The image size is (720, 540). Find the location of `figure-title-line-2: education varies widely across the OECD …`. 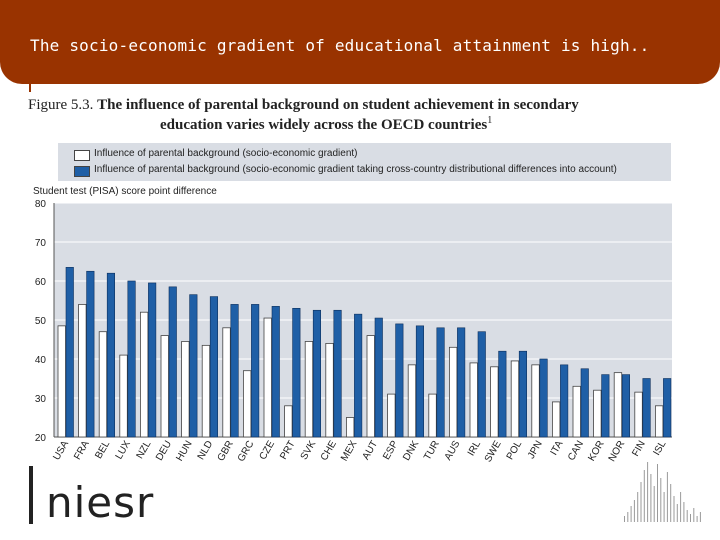

figure-title-line-2: education varies widely across the OECD … is located at coordinates (324, 125).